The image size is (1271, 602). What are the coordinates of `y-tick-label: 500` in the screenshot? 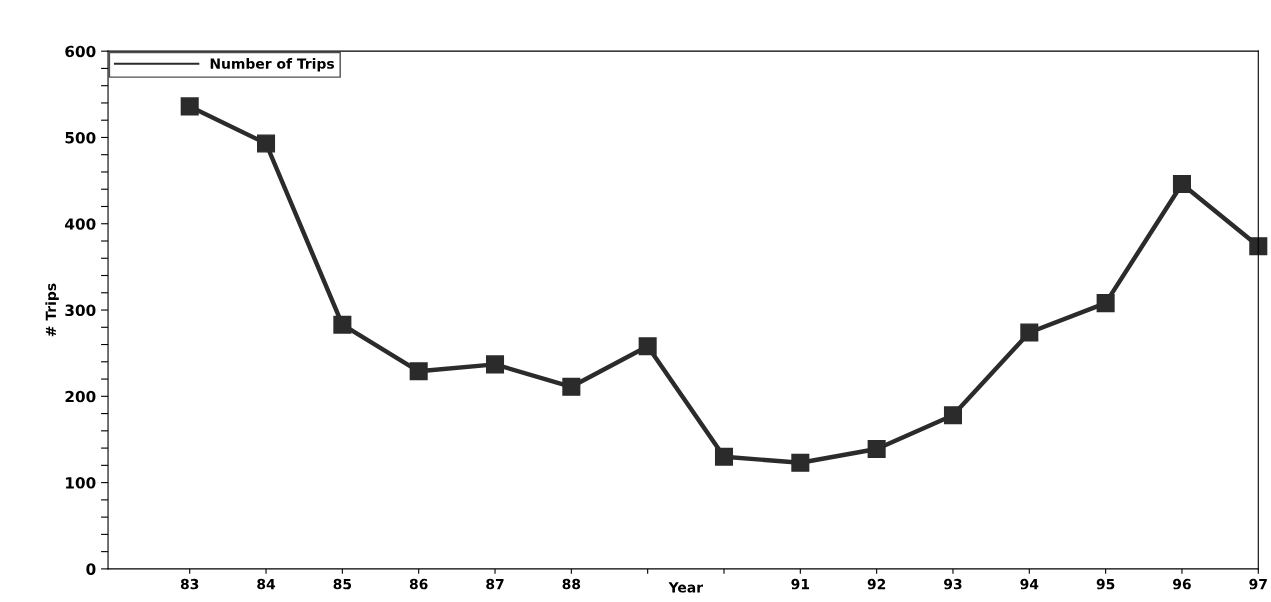 It's located at (80, 137).